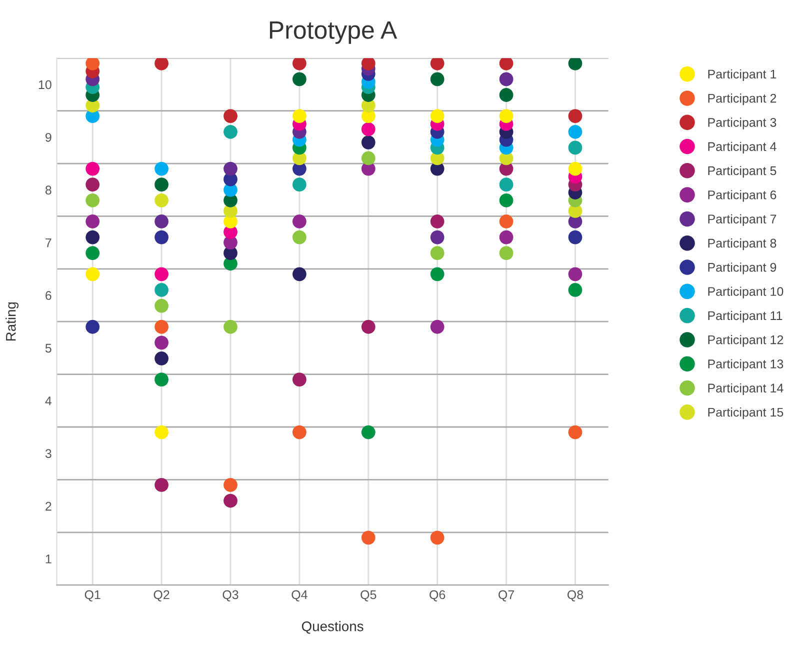  What do you see at coordinates (742, 196) in the screenshot?
I see `legend-label: Participant 6` at bounding box center [742, 196].